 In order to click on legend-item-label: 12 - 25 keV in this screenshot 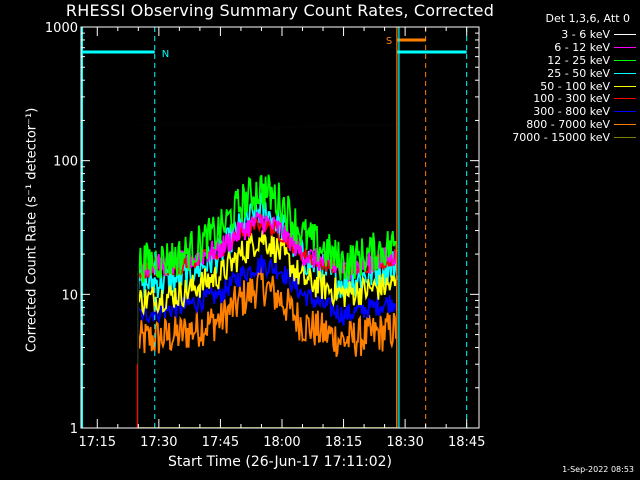, I will do `click(578, 60)`.